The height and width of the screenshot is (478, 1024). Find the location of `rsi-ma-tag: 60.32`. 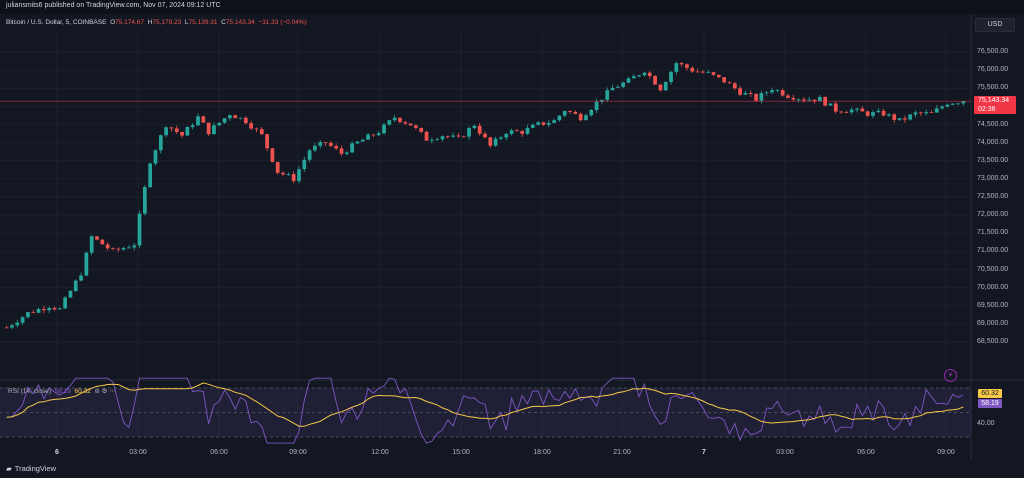

rsi-ma-tag: 60.32 is located at coordinates (990, 393).